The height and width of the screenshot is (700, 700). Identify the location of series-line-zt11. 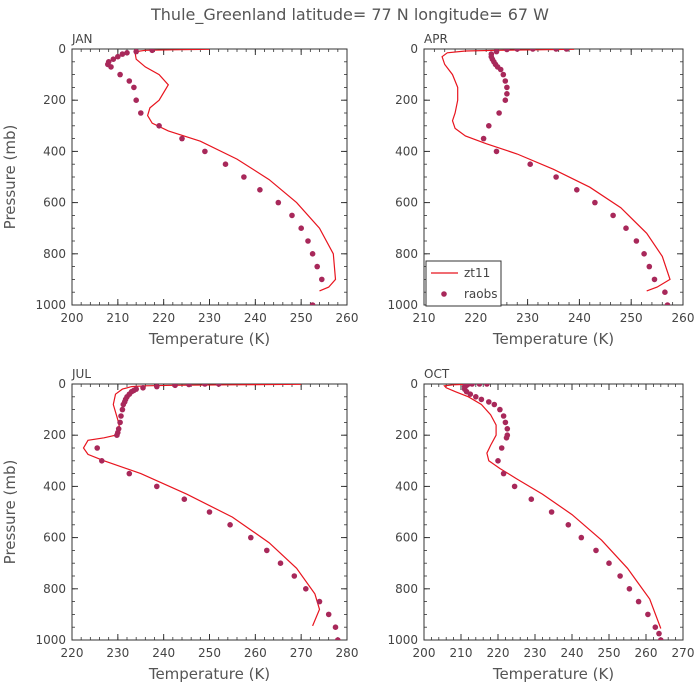
(556, 170).